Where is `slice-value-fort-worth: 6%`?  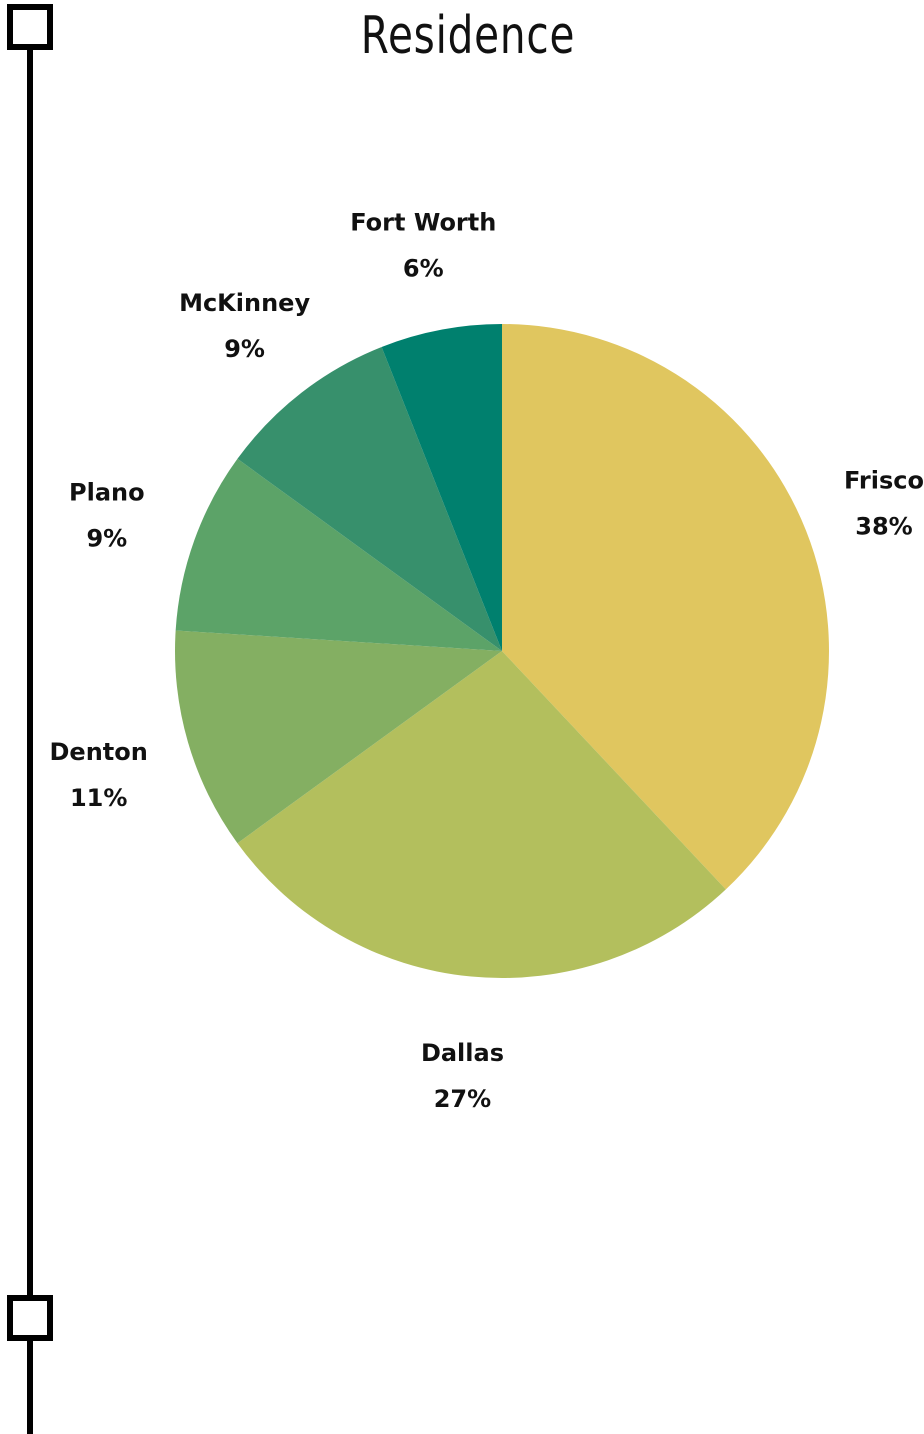
slice-value-fort-worth: 6% is located at coordinates (423, 268).